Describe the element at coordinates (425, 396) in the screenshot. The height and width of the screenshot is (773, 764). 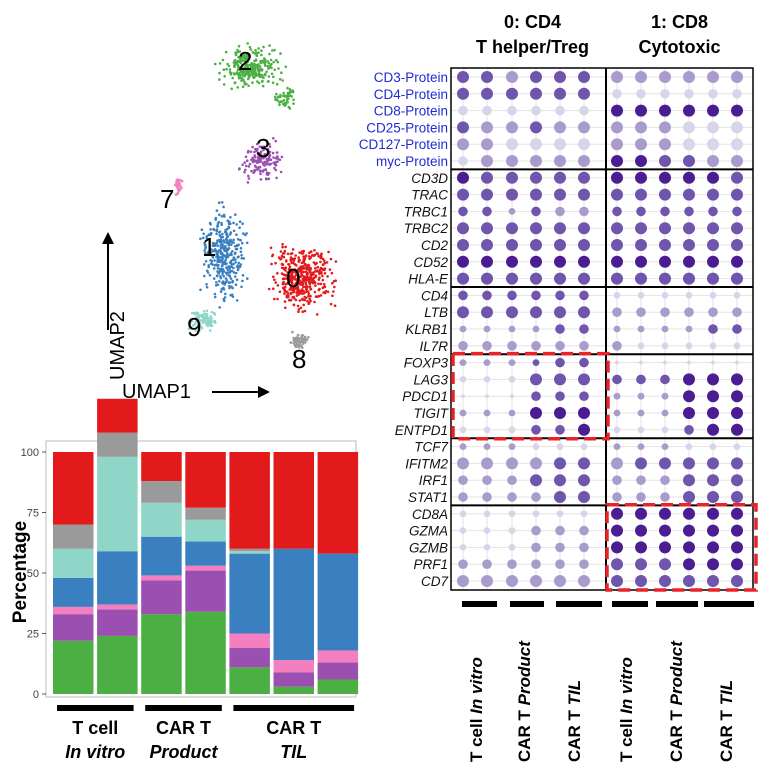
I see `dot-row-label: PDCD1` at that location.